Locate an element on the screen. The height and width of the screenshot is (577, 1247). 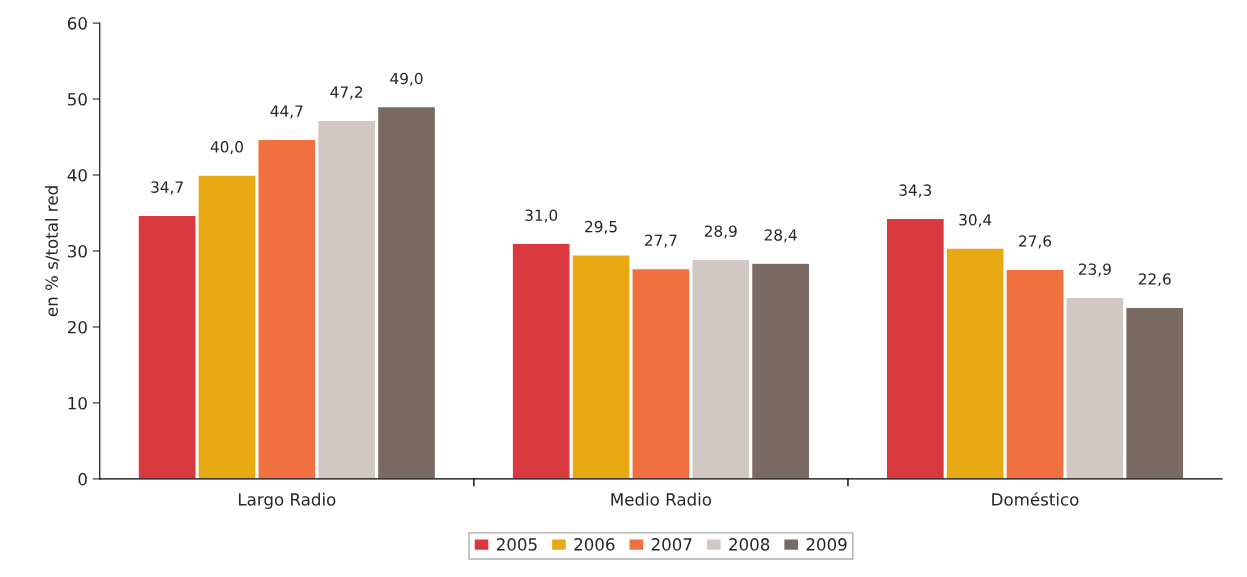
x-tick-label: Largo Radio is located at coordinates (287, 500).